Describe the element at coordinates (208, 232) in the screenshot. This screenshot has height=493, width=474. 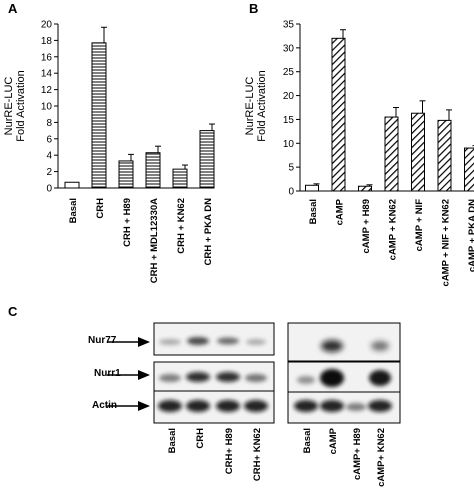
I see `x-tick-label: CRH + PKA DN` at that location.